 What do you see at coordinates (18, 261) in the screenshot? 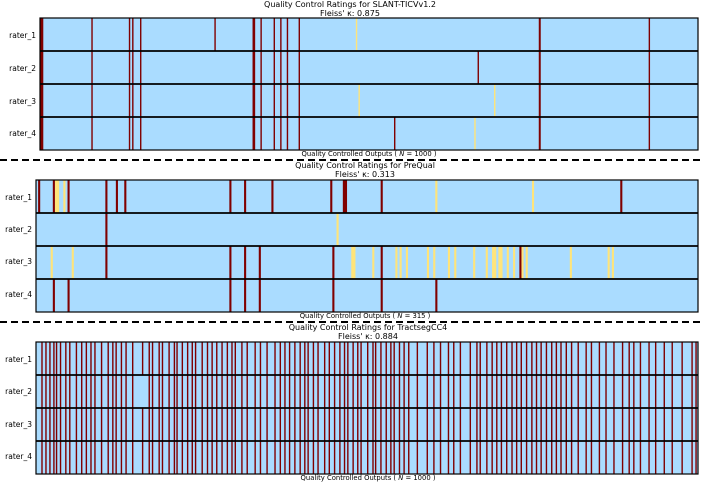
I see `rater-label: rater_3` at bounding box center [18, 261].